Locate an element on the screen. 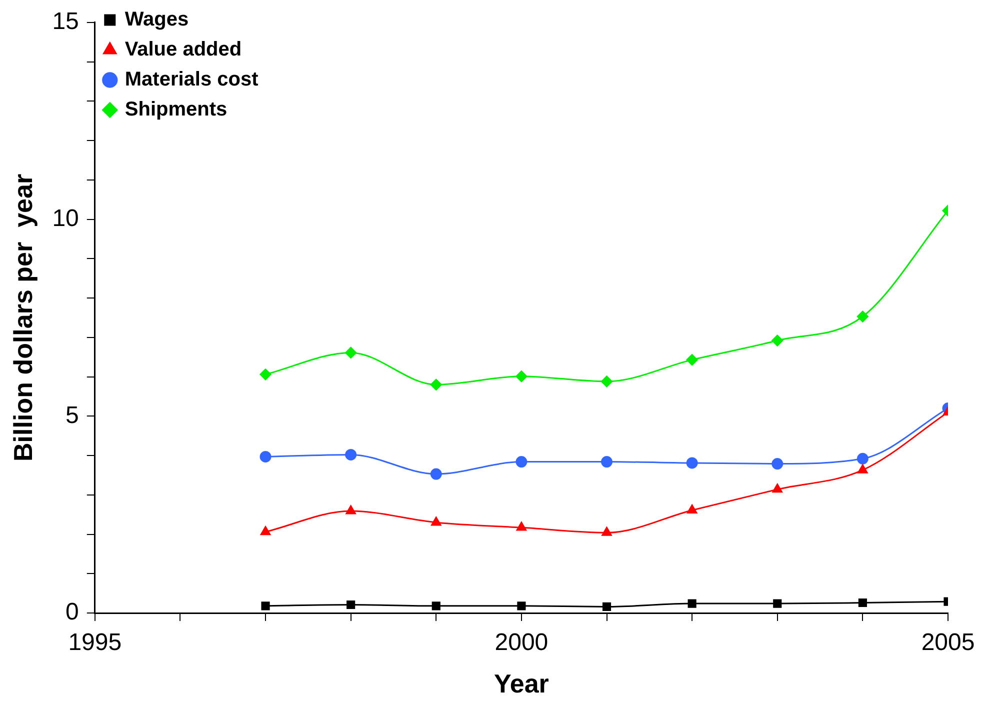 The height and width of the screenshot is (710, 988). legend-label: Wages is located at coordinates (156, 19).